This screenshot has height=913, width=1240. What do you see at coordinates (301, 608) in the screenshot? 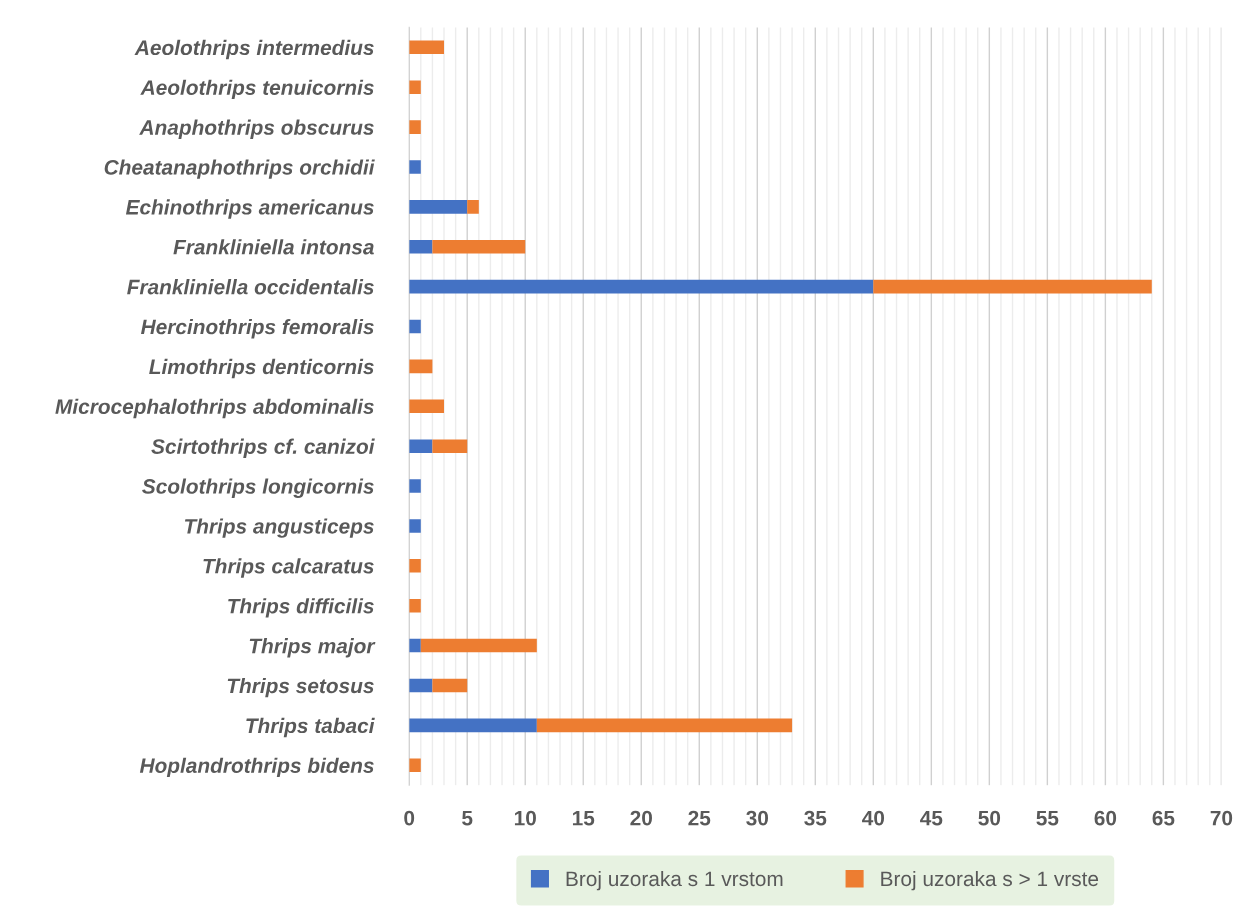
I see `y-tick-label: Thrips difficilis` at bounding box center [301, 608].